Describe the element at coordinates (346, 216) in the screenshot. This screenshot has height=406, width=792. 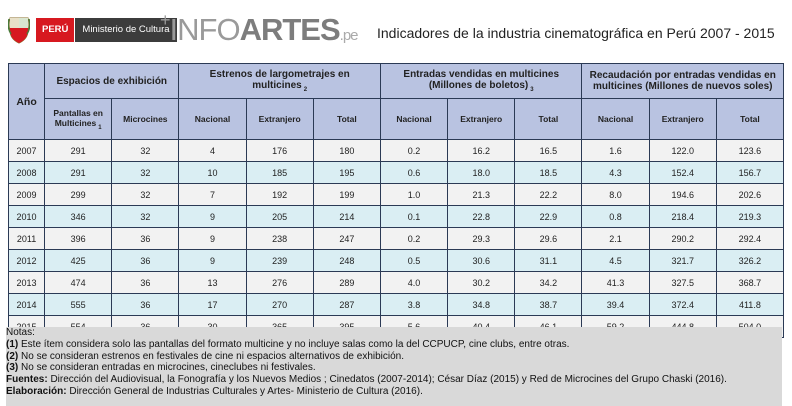
I see `table-cell: 214` at that location.